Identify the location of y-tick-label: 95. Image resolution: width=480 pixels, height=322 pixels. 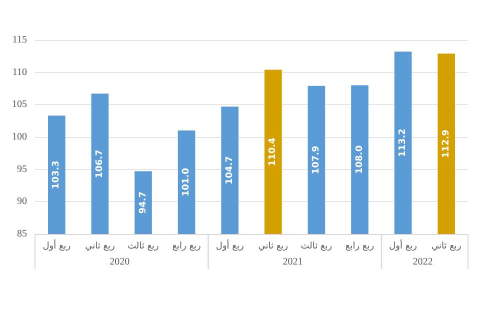
(22, 169).